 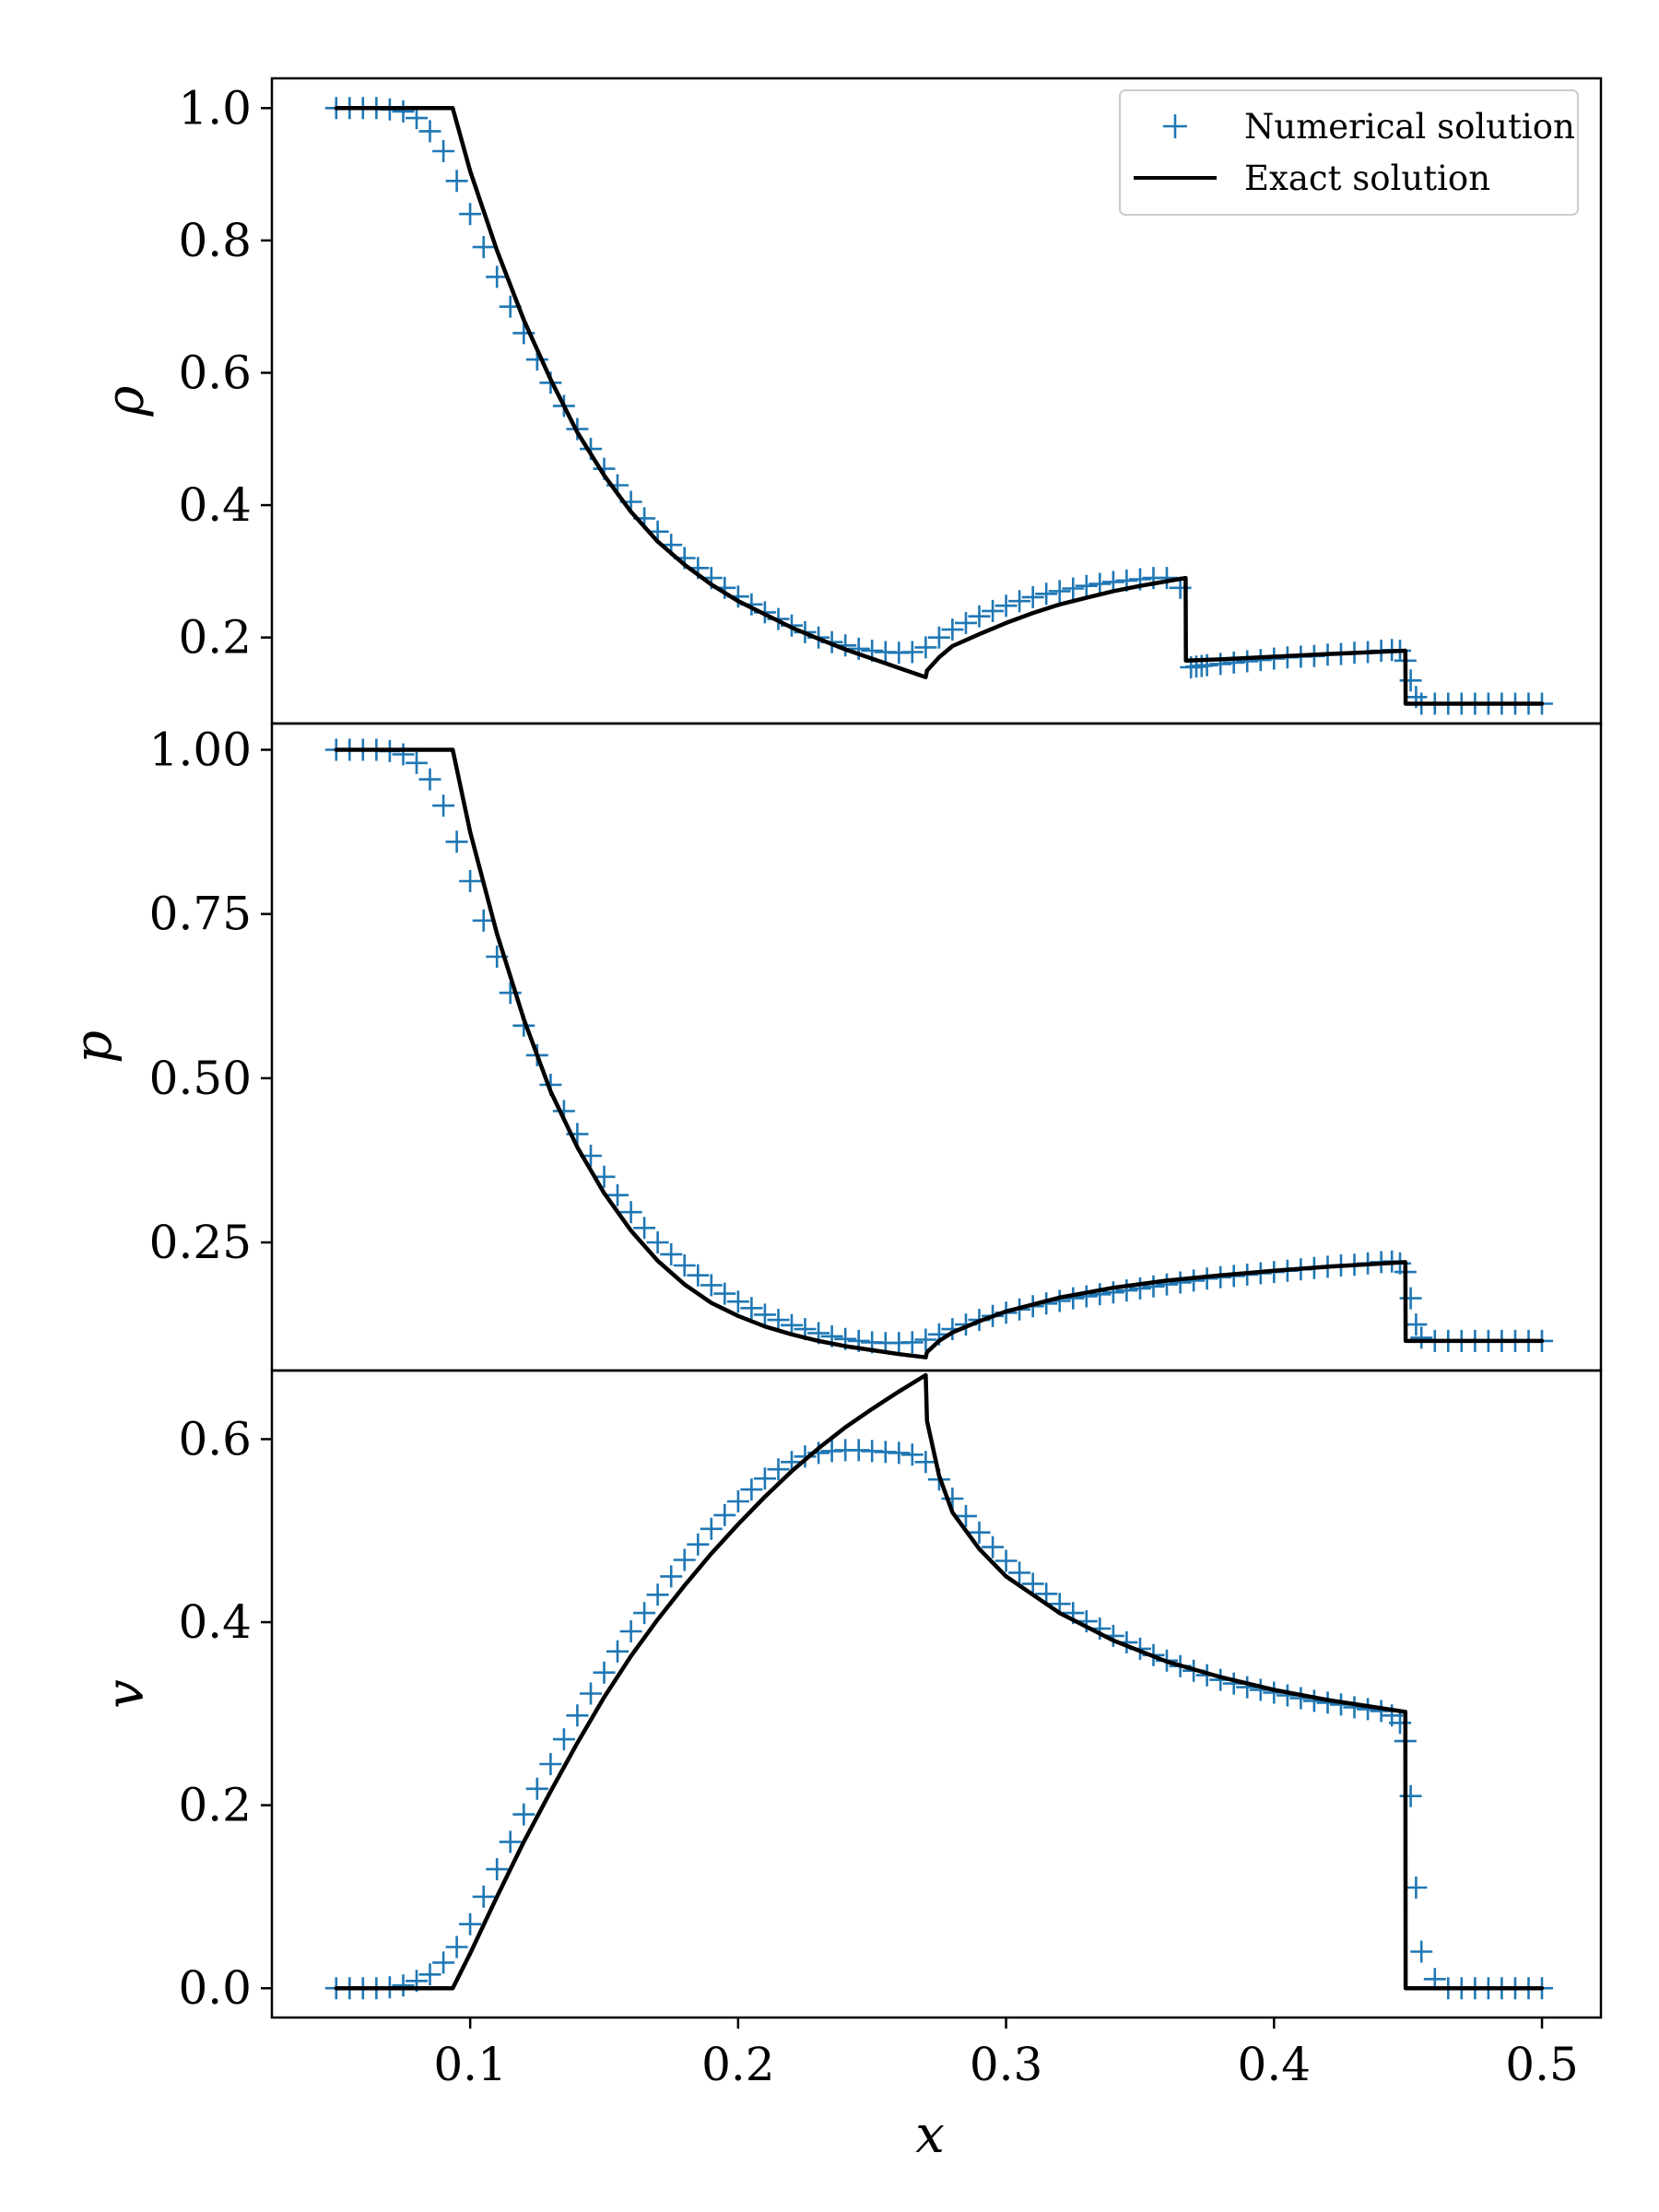 I want to click on pressure-y-axis-label: p, so click(x=94, y=1047).